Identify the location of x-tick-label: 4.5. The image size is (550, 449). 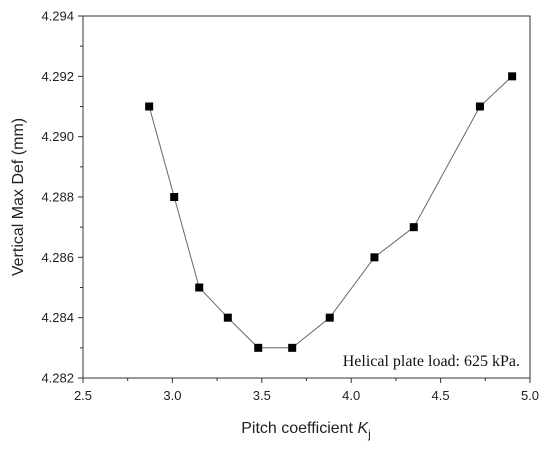
(441, 395).